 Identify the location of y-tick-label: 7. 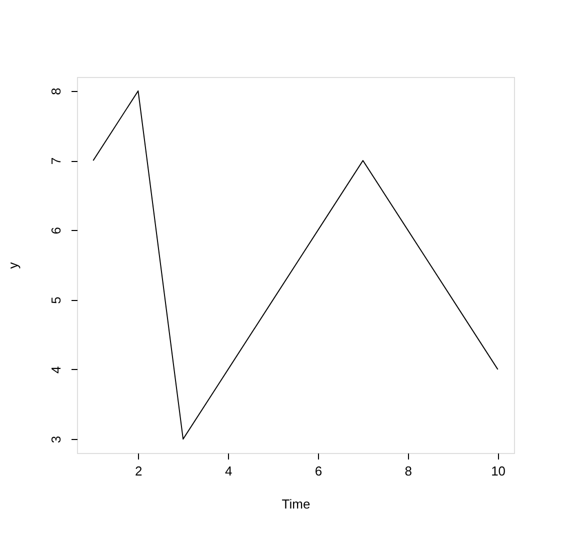
(56, 161).